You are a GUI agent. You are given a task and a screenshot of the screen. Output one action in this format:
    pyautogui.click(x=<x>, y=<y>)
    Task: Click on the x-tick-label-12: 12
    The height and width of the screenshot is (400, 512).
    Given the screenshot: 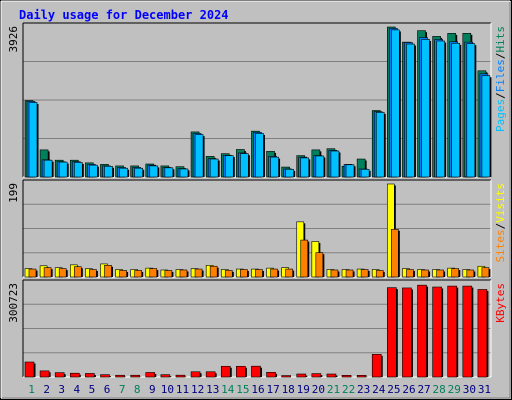 What is the action you would take?
    pyautogui.click(x=197, y=389)
    